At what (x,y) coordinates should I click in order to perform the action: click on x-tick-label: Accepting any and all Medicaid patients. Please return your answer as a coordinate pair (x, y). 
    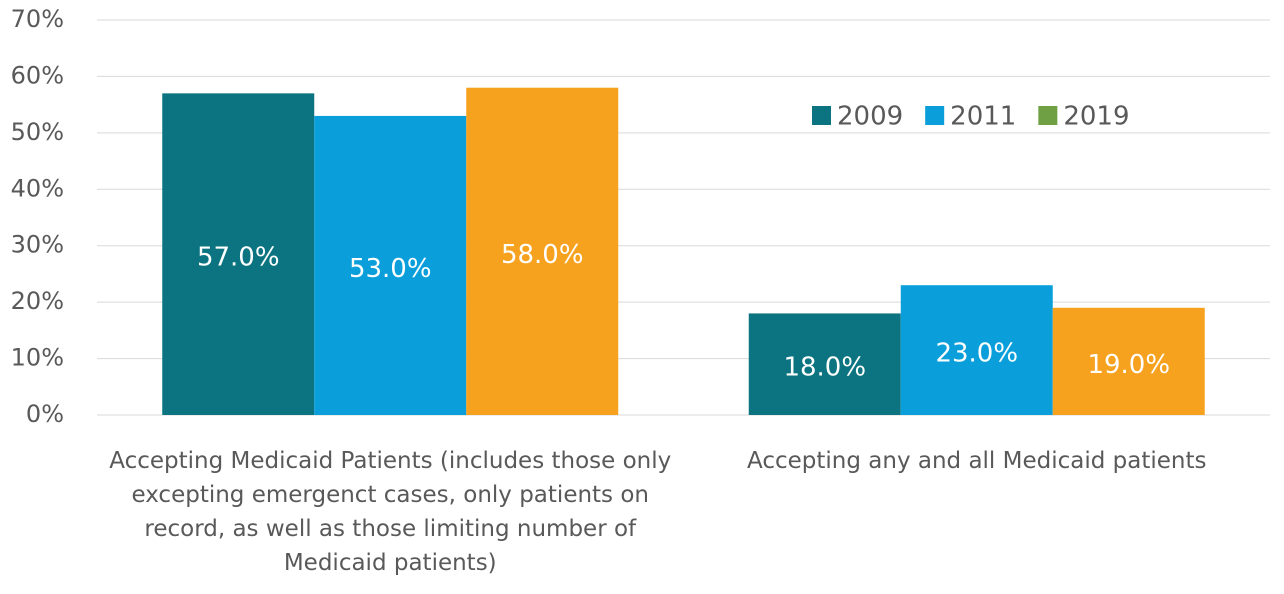
    Looking at the image, I should click on (977, 461).